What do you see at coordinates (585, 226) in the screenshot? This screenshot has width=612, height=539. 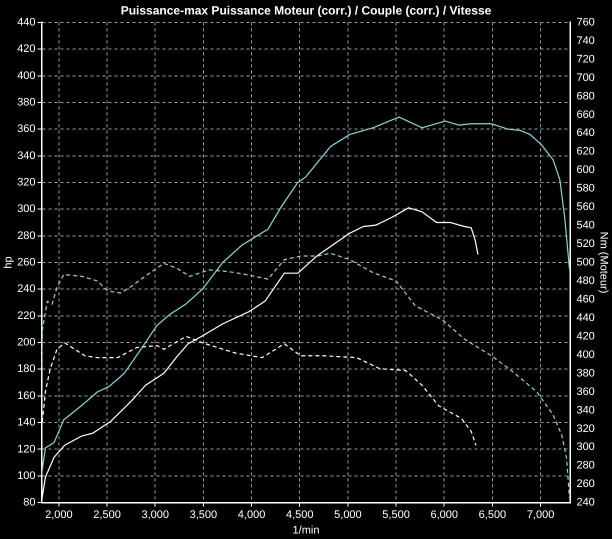 I see `y2-tick-label: 540` at bounding box center [585, 226].